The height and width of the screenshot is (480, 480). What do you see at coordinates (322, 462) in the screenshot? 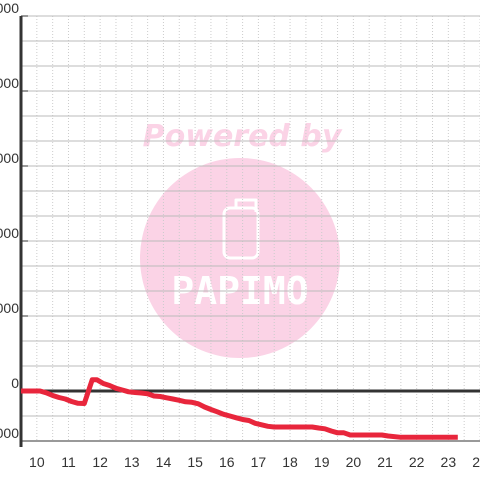
I see `x-tick-label: 19` at bounding box center [322, 462].